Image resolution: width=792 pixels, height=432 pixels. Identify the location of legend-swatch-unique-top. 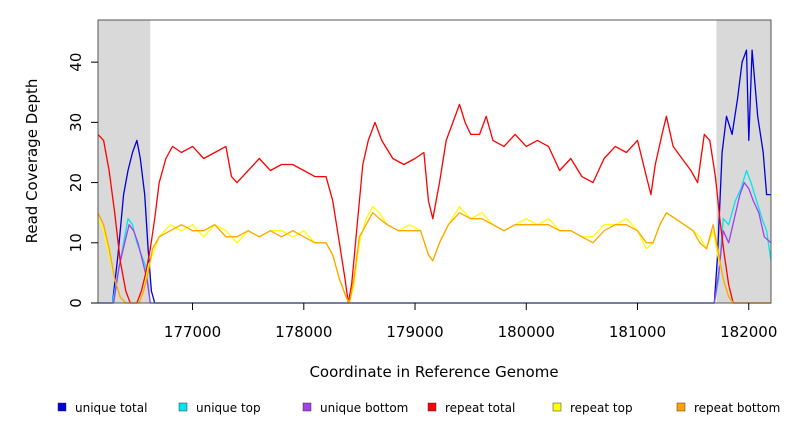
(183, 407).